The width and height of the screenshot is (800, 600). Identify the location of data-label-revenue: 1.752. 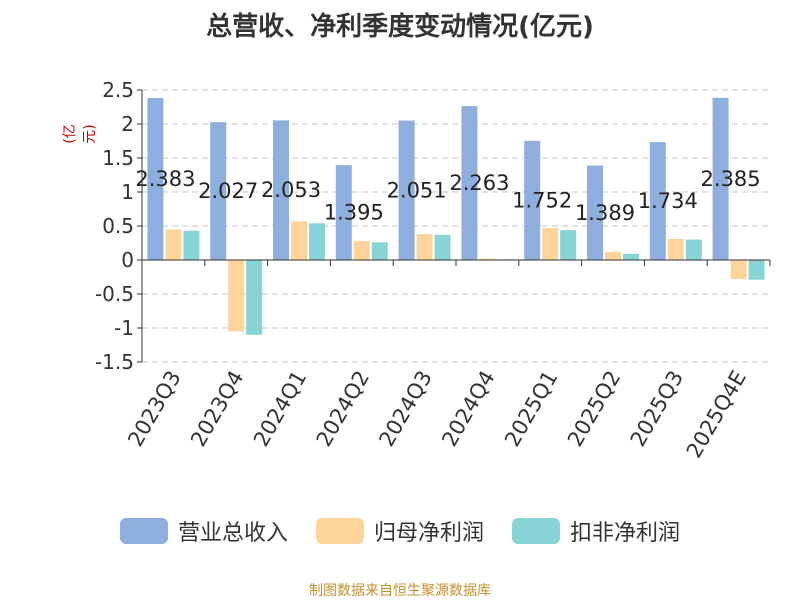
(542, 200).